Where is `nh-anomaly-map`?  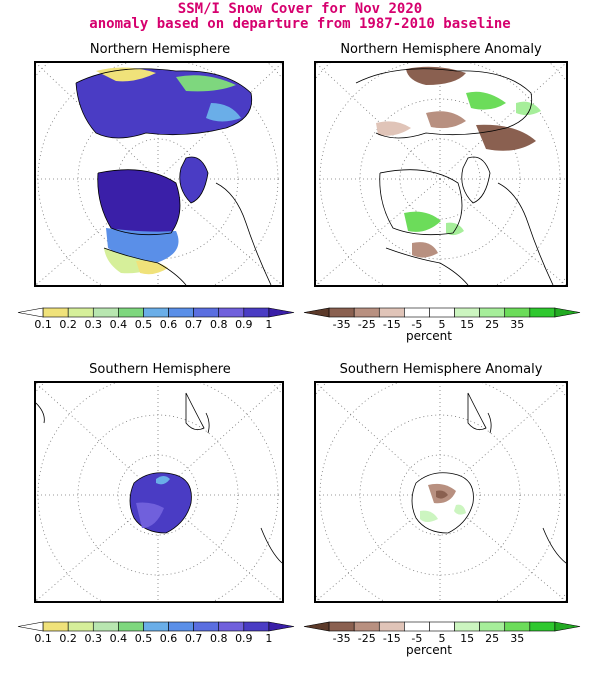
nh-anomaly-map is located at coordinates (441, 174).